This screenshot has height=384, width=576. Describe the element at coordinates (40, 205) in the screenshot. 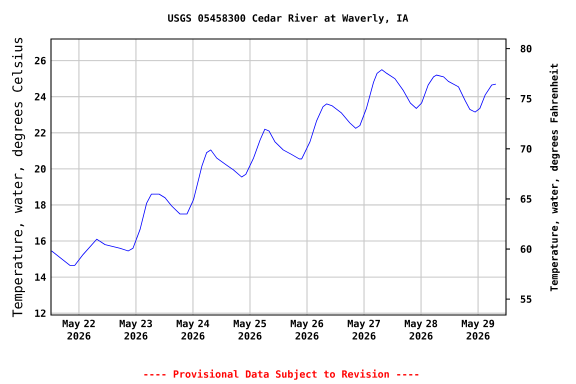

I see `y-tick-label: 18` at that location.